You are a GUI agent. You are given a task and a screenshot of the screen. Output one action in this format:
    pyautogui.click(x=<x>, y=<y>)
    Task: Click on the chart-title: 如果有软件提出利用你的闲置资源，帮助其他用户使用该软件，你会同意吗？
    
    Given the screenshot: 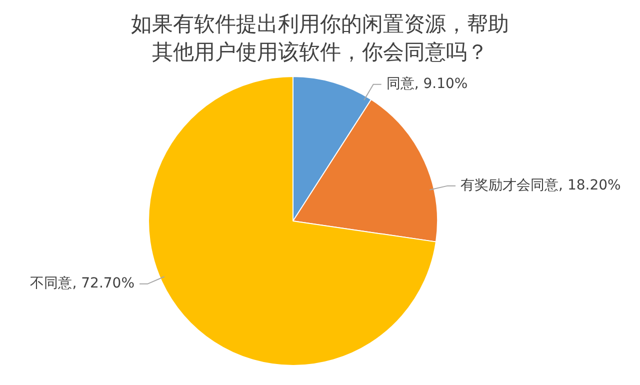 What is the action you would take?
    pyautogui.click(x=320, y=38)
    